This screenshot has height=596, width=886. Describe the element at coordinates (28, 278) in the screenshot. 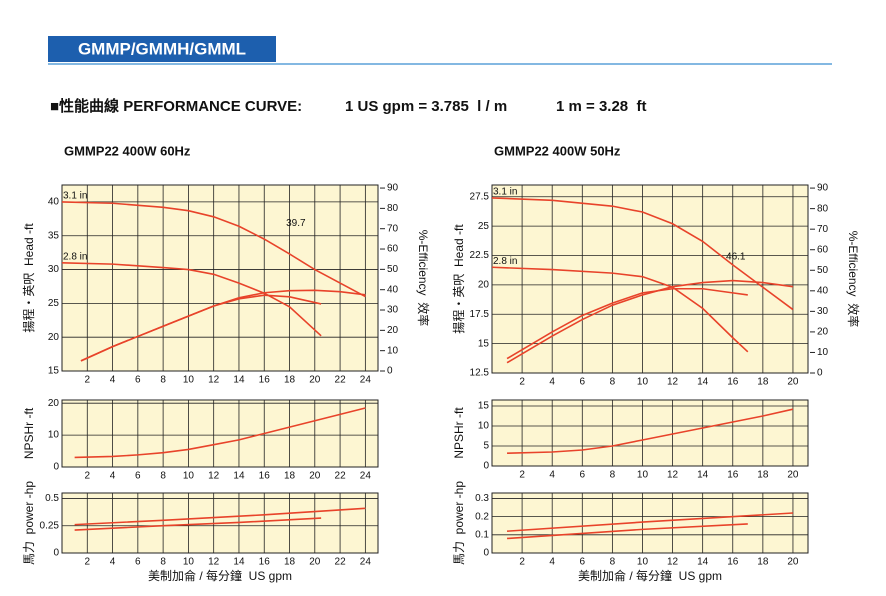

I see `y-axis-label: 揚程・英呎 Head -ft` at that location.